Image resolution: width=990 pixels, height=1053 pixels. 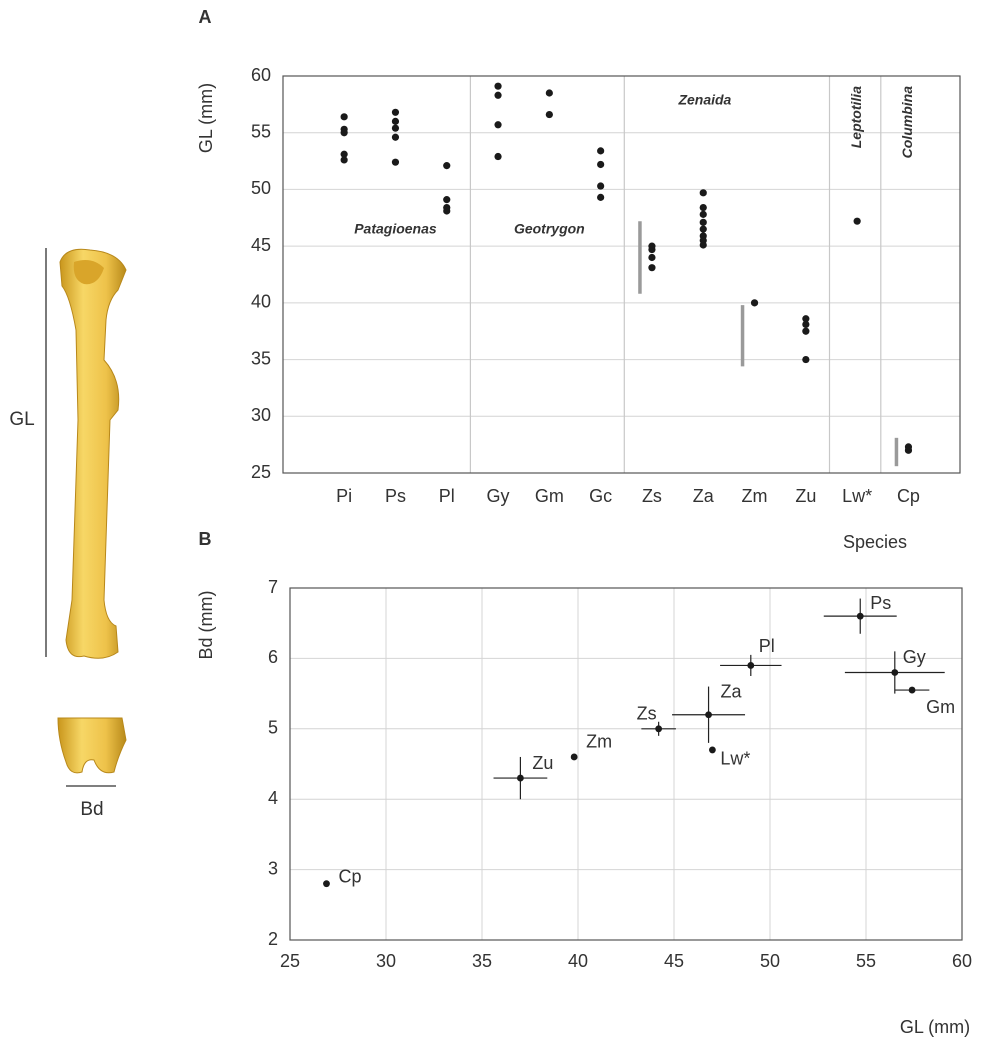 I want to click on x-tick-label: Za, so click(x=704, y=496).